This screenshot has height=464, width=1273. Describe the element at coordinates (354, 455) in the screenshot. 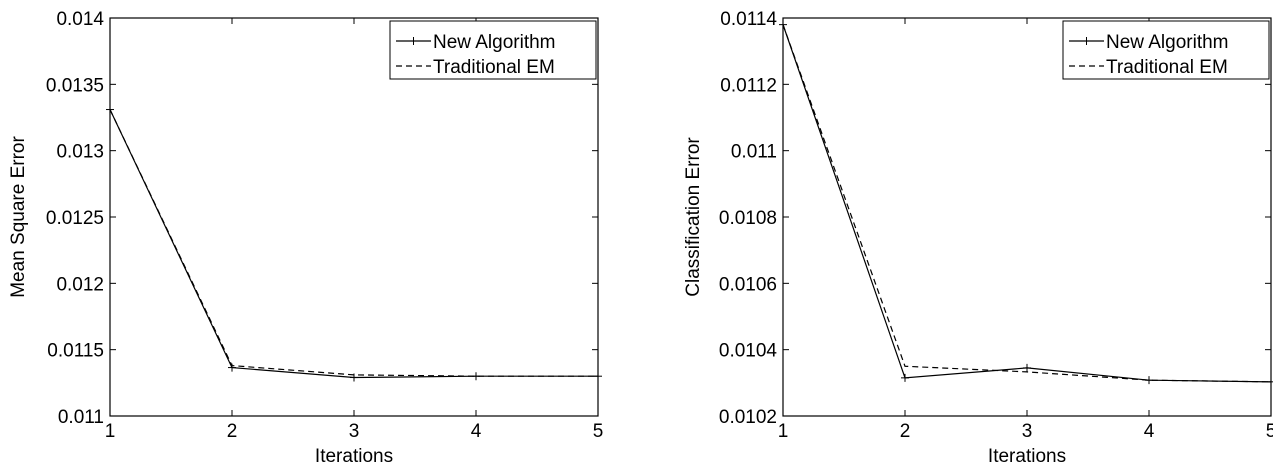

I see `chart-1-xlabel: Iterations` at that location.